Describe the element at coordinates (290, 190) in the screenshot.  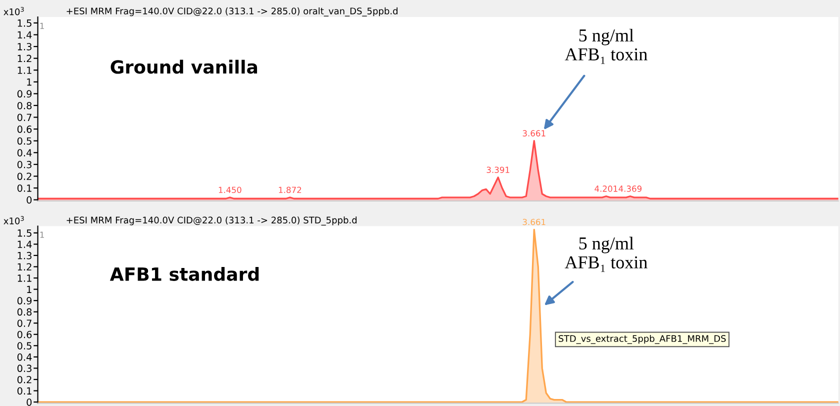
I see `annotation: 1.872` at that location.